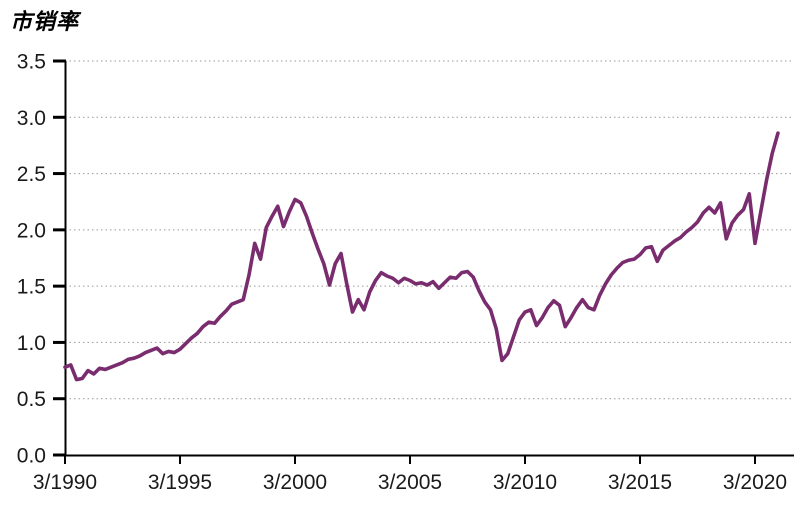  Describe the element at coordinates (31, 230) in the screenshot. I see `y-tick-label: 2.0` at that location.